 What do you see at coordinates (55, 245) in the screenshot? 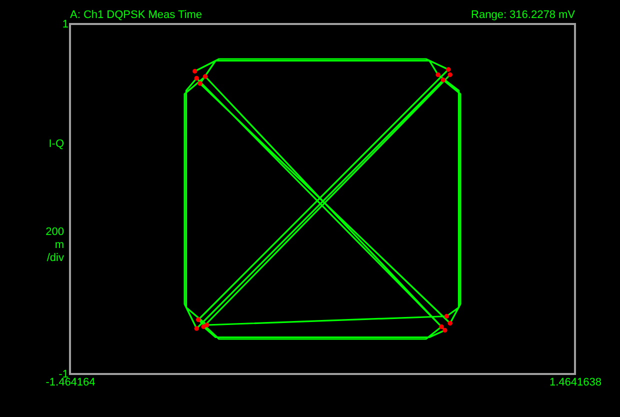
I see `text: 200 m /div` at bounding box center [55, 245].